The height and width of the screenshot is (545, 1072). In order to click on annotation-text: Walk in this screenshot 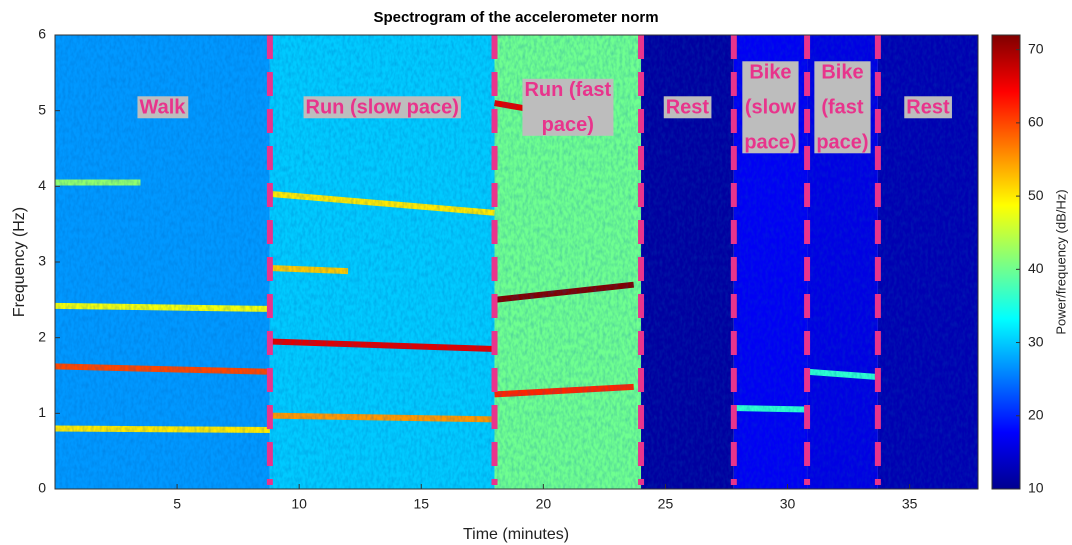, I will do `click(162, 107)`.